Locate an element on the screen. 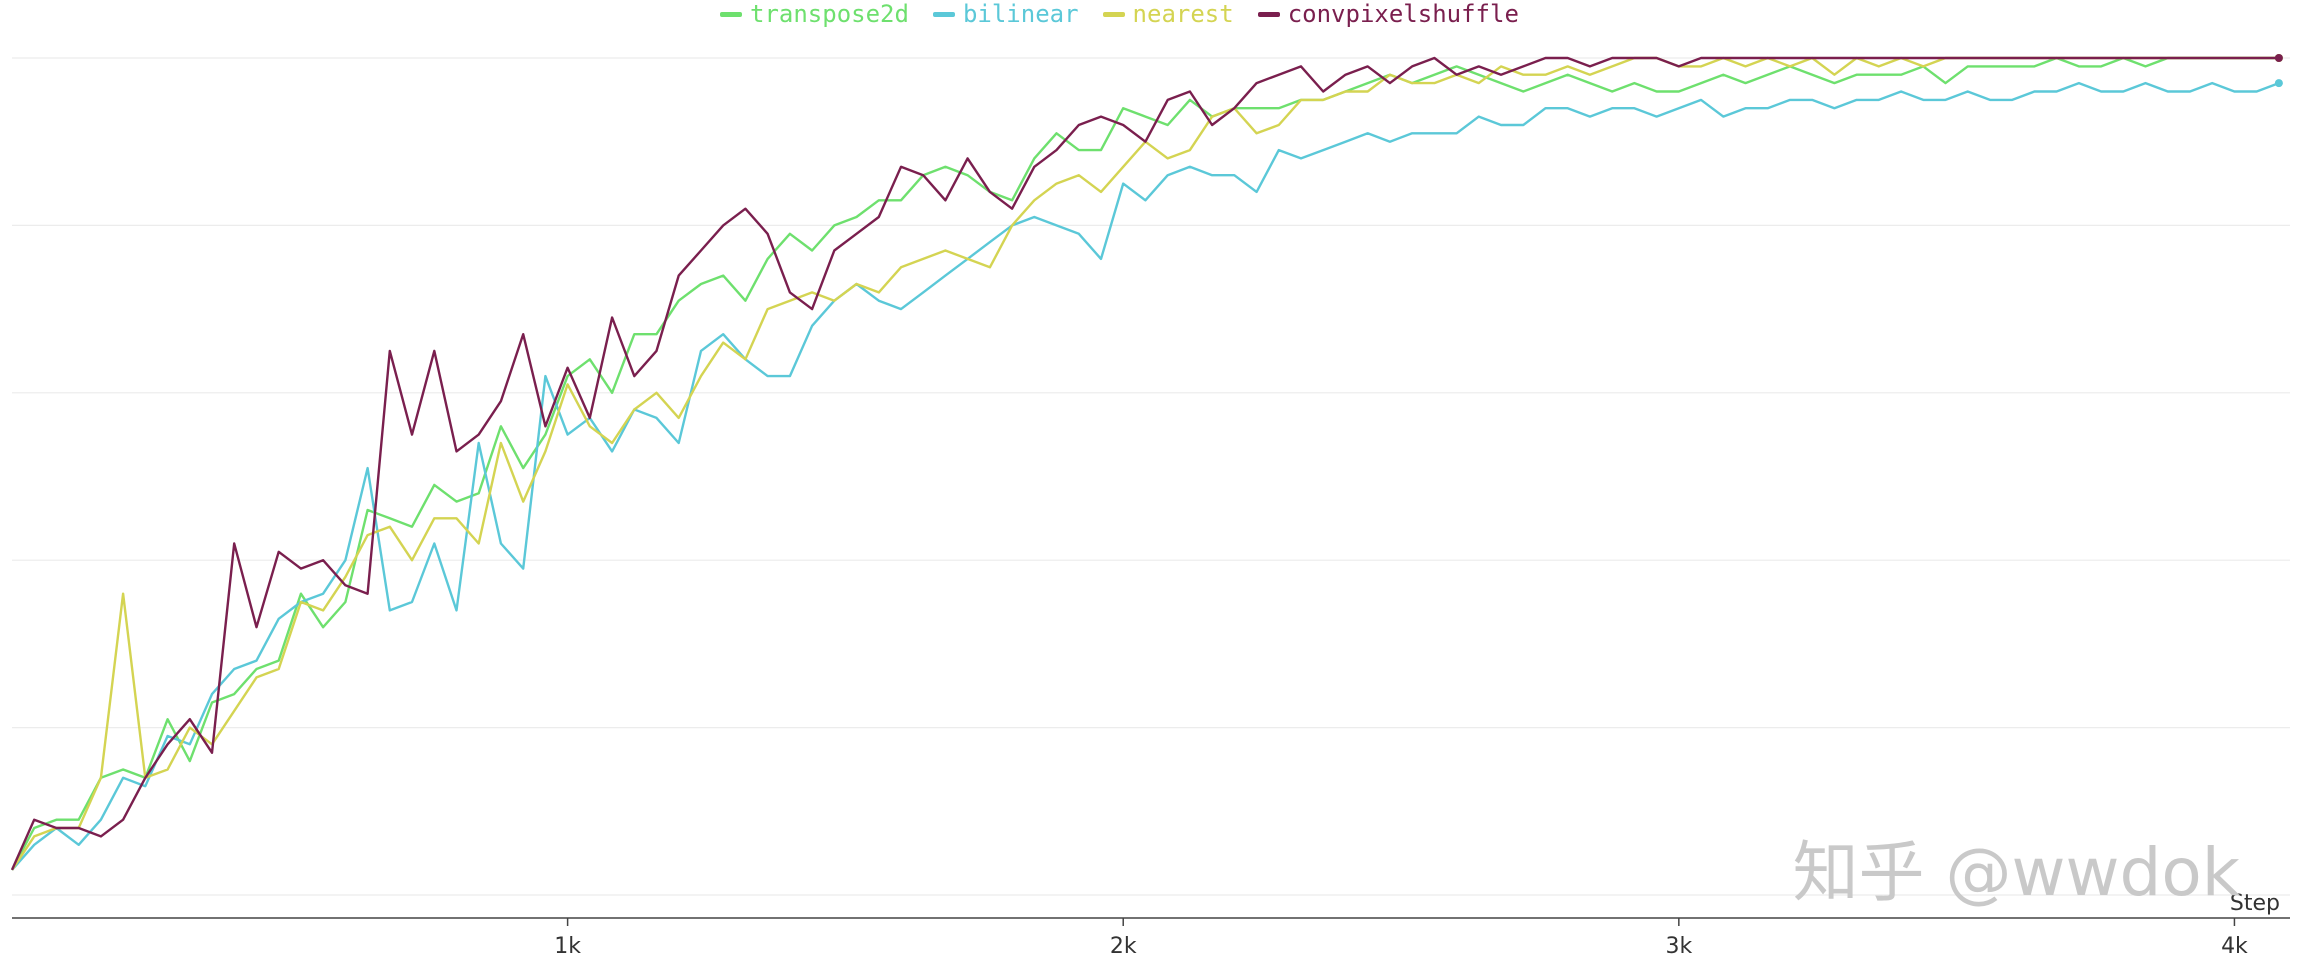 This screenshot has width=2297, height=962. legend-item-transpose2d: transpose2d is located at coordinates (814, 14).